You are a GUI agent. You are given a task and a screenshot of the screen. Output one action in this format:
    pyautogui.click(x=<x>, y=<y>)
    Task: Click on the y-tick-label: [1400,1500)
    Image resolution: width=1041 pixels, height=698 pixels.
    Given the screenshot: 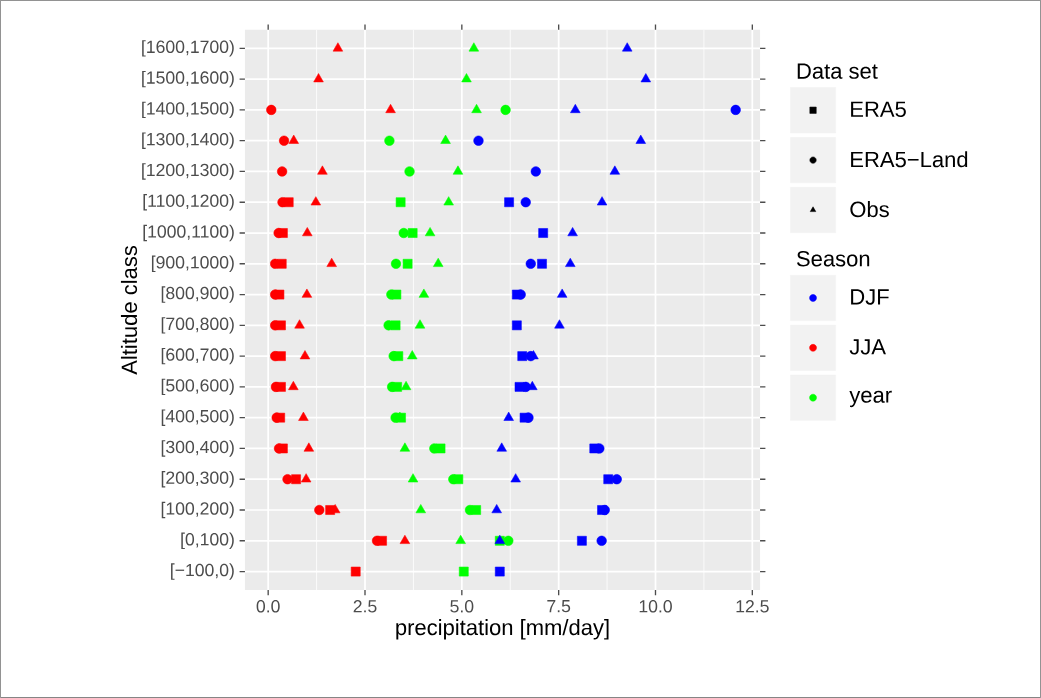 What is the action you would take?
    pyautogui.click(x=188, y=110)
    